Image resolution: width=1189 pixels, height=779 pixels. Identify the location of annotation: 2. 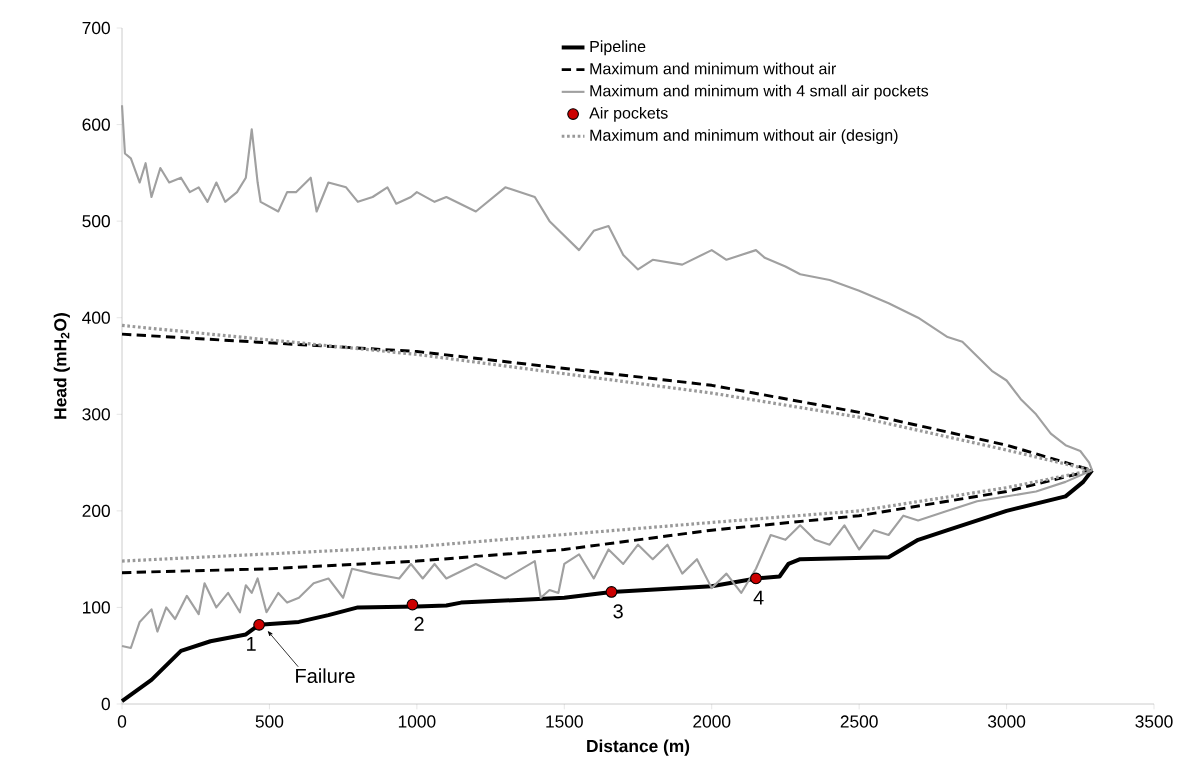
(419, 623).